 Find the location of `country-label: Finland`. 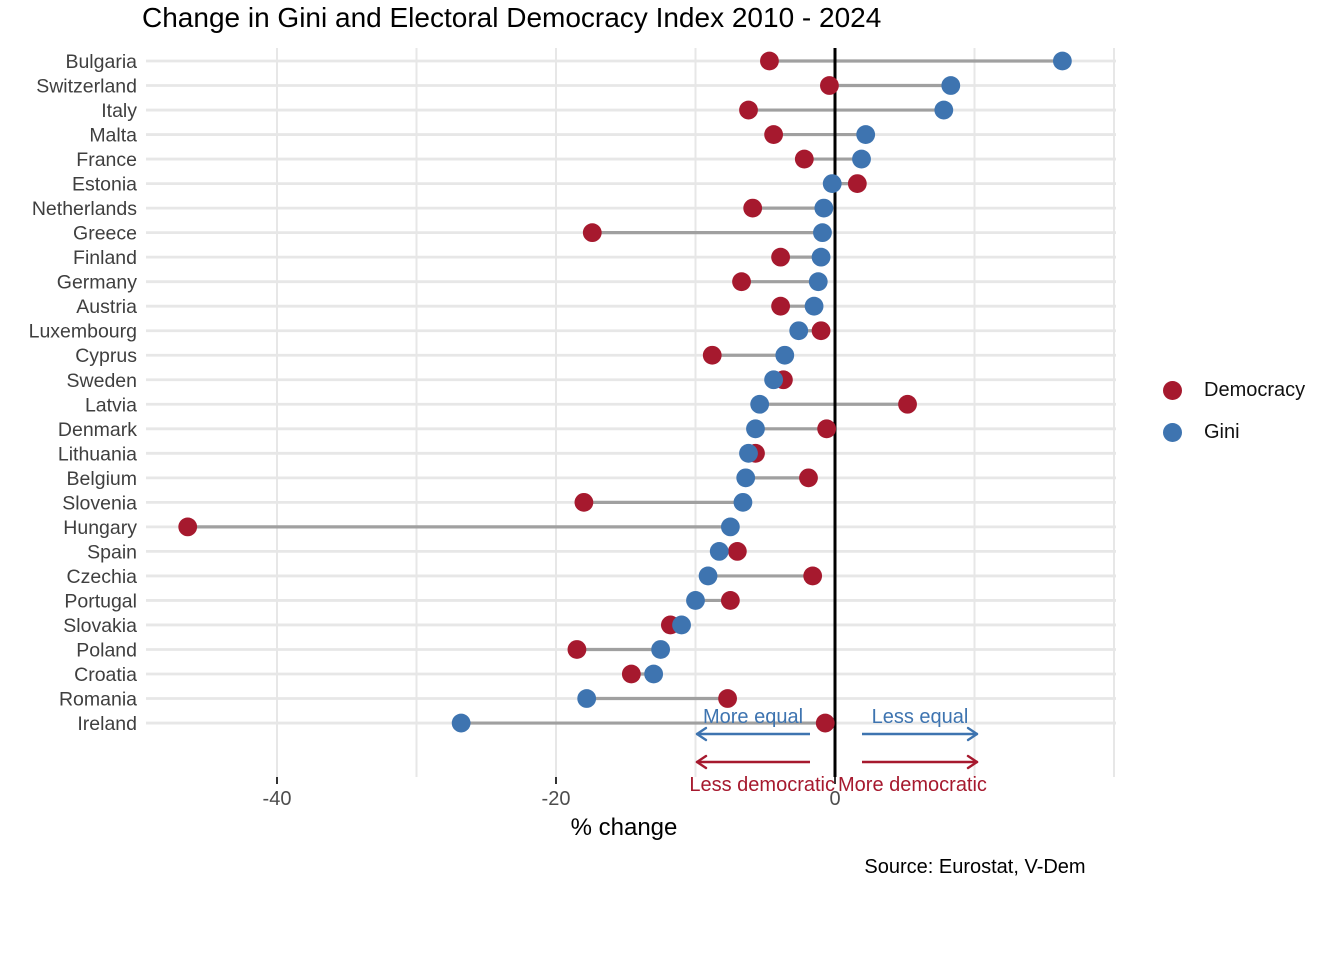

country-label: Finland is located at coordinates (105, 258).